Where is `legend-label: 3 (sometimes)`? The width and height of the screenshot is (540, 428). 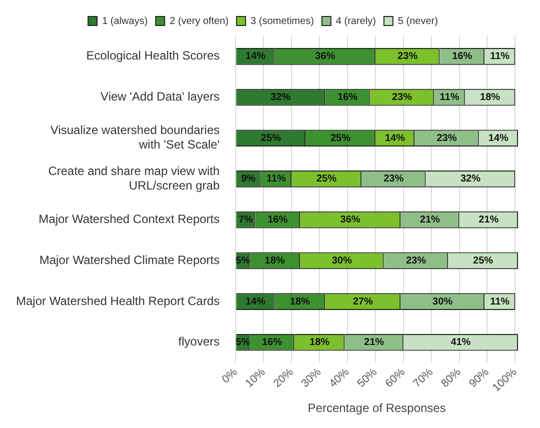 legend-label: 3 (sometimes) is located at coordinates (282, 21).